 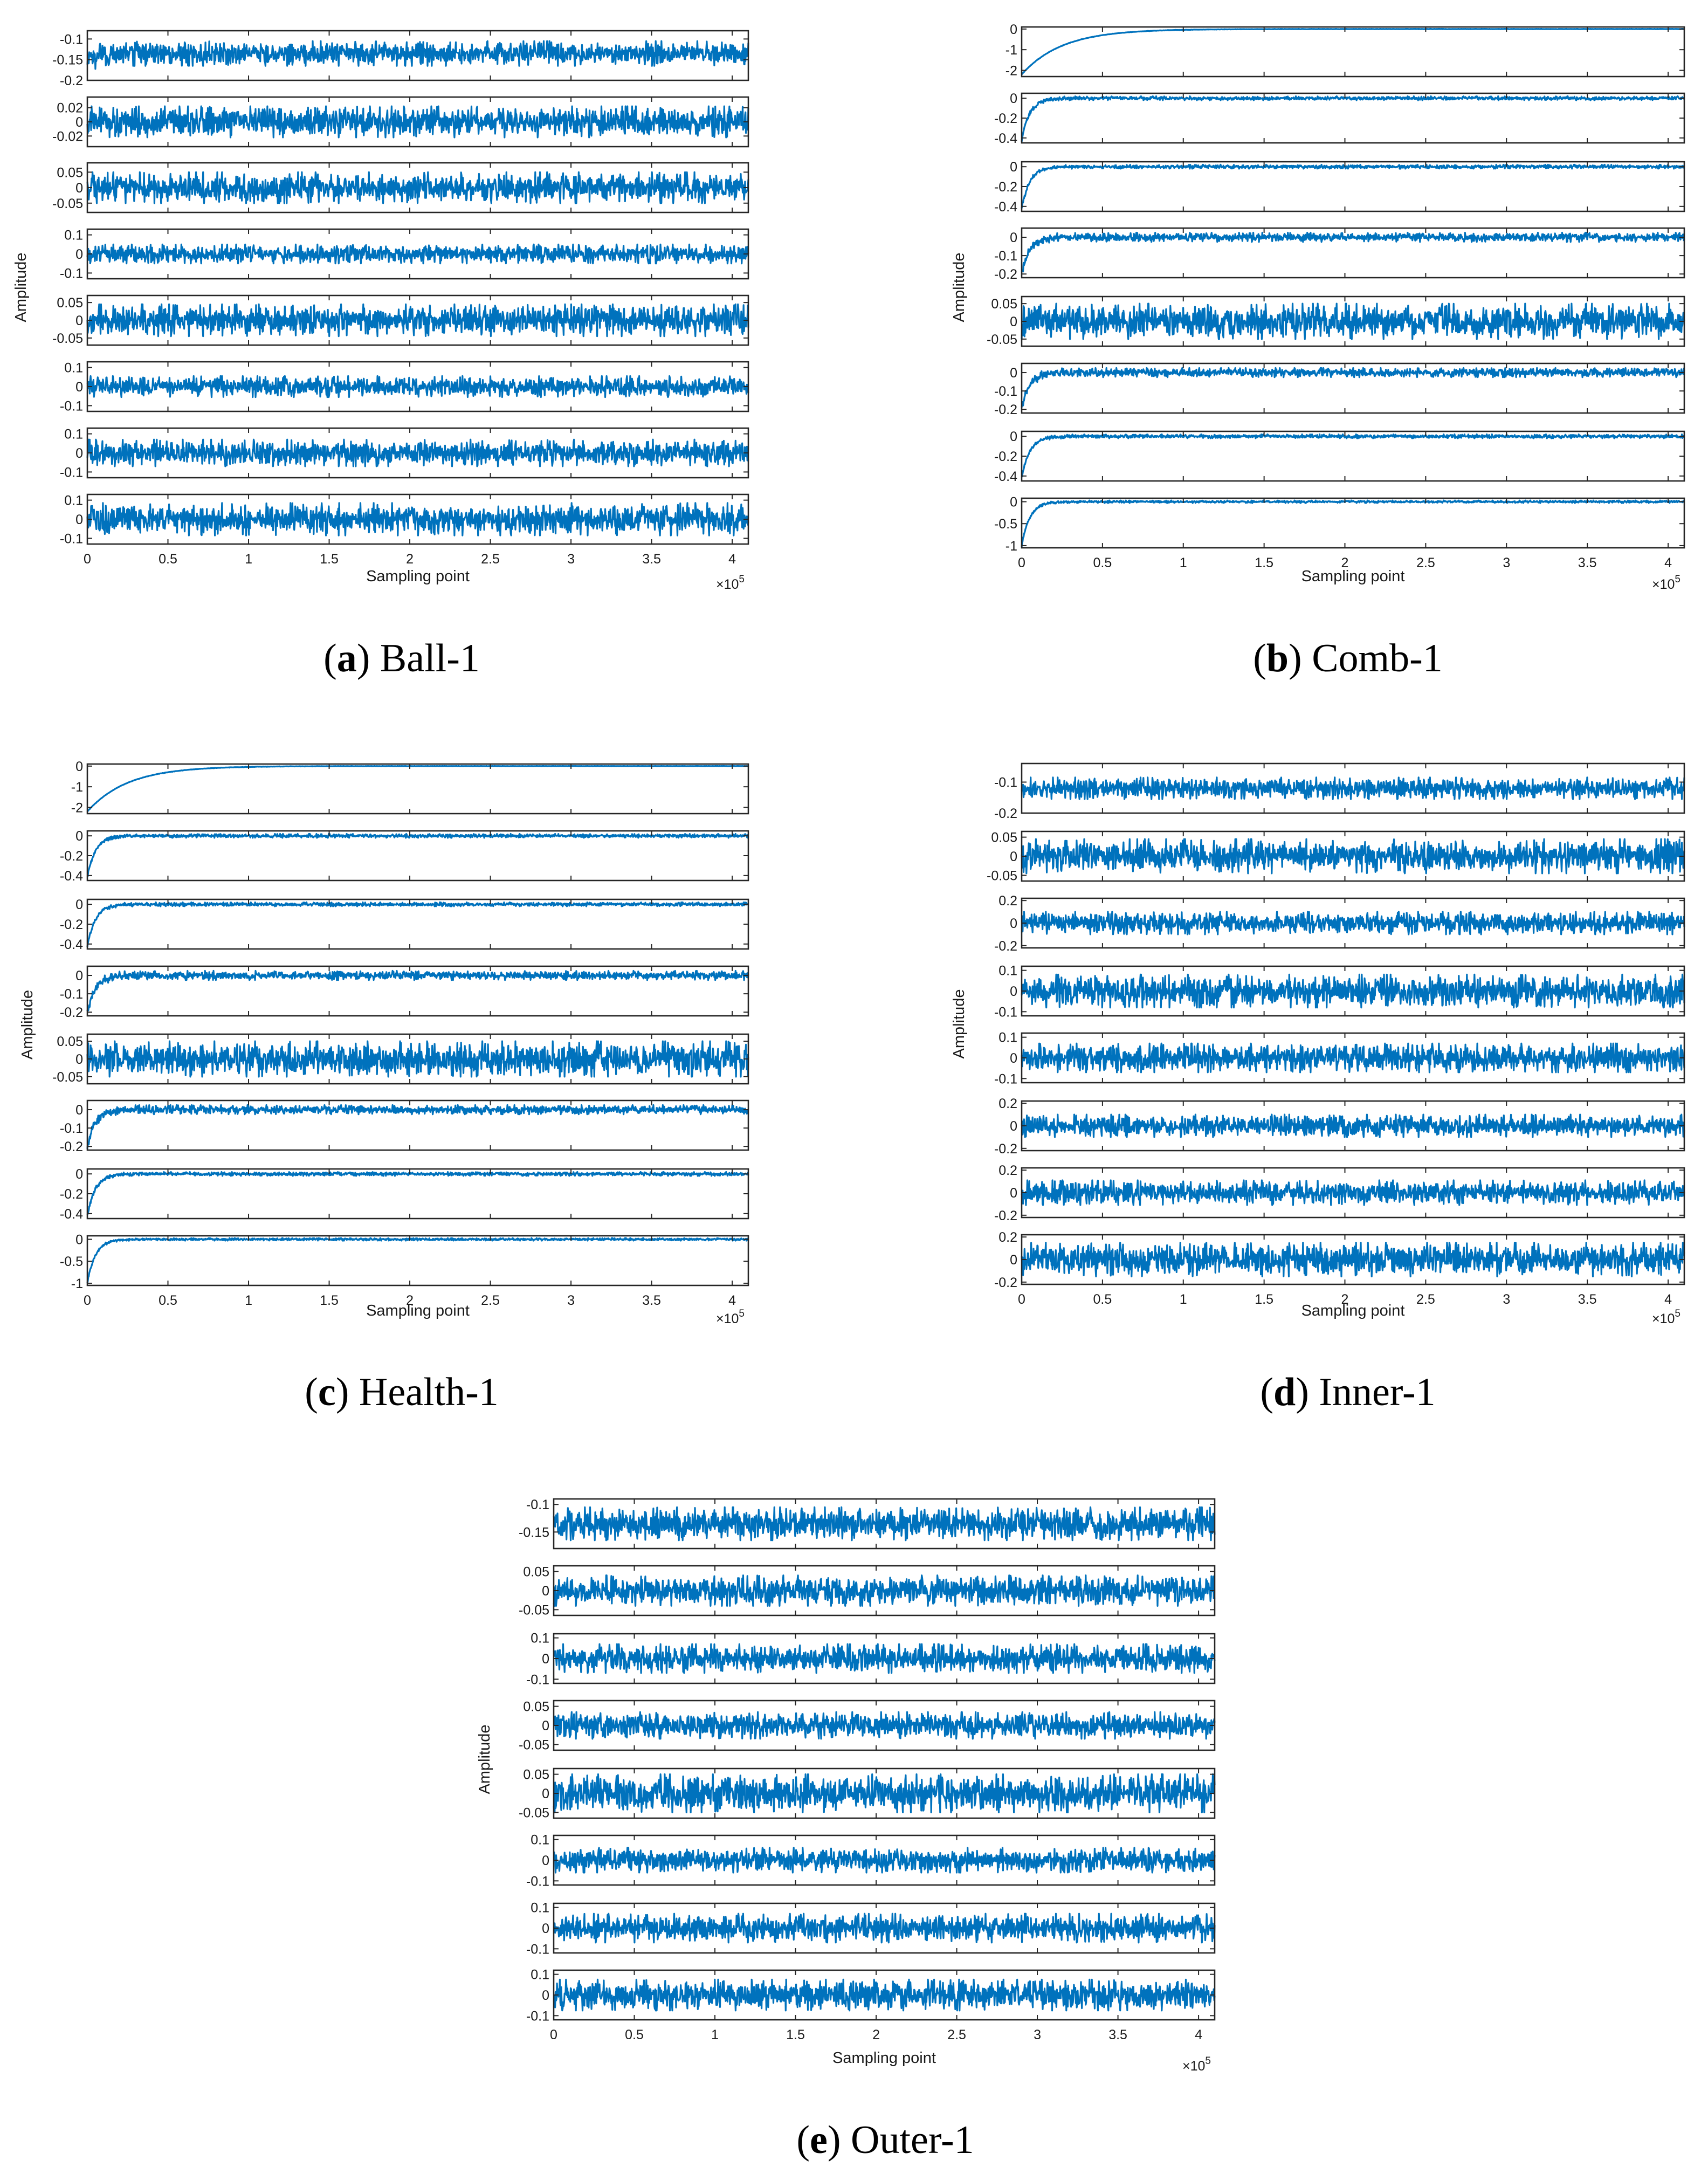 I want to click on subplot-d-7: 0.2 0 -0.2, so click(x=1339, y=1193).